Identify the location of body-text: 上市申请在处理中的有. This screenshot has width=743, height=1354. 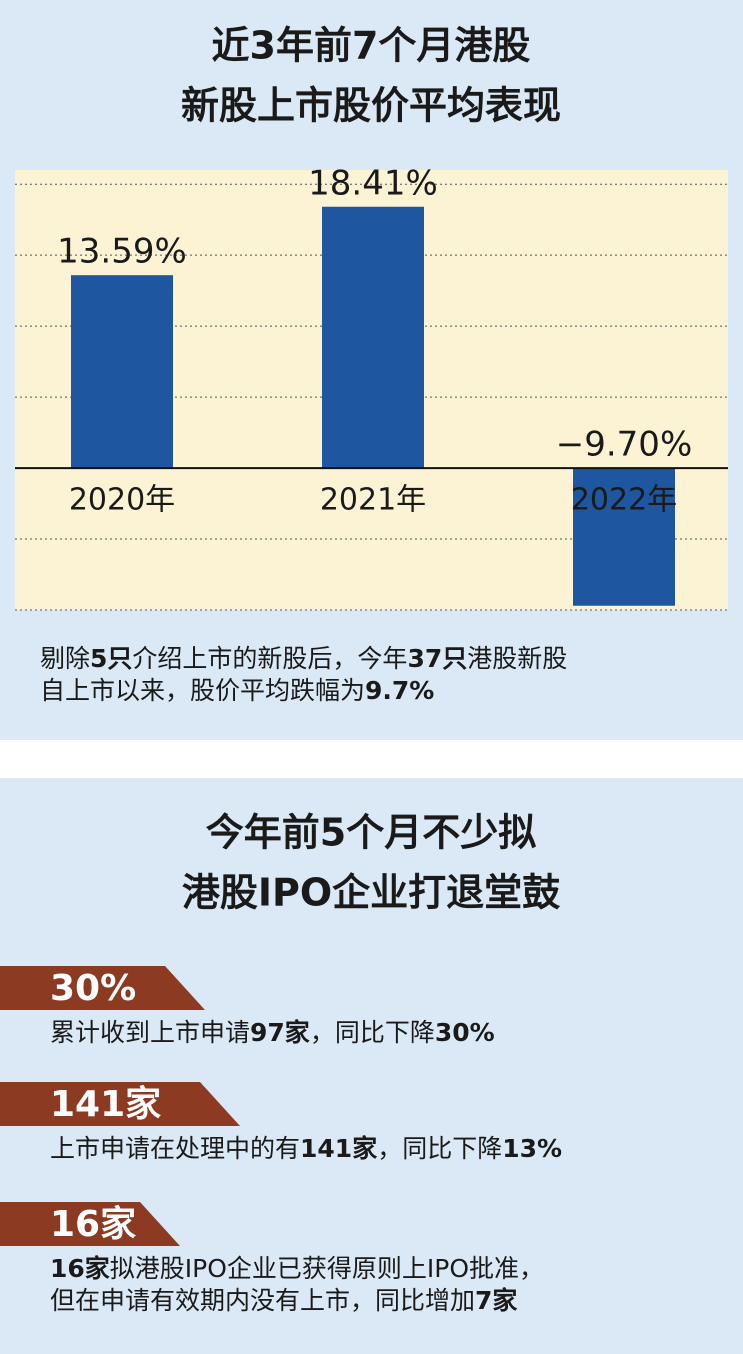
(175, 1148).